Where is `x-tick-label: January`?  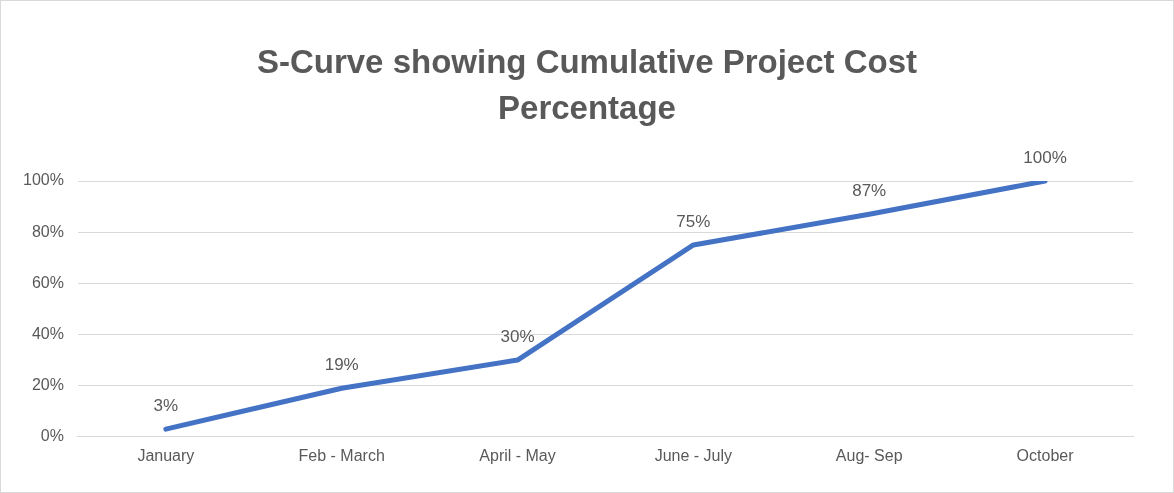 x-tick-label: January is located at coordinates (166, 455).